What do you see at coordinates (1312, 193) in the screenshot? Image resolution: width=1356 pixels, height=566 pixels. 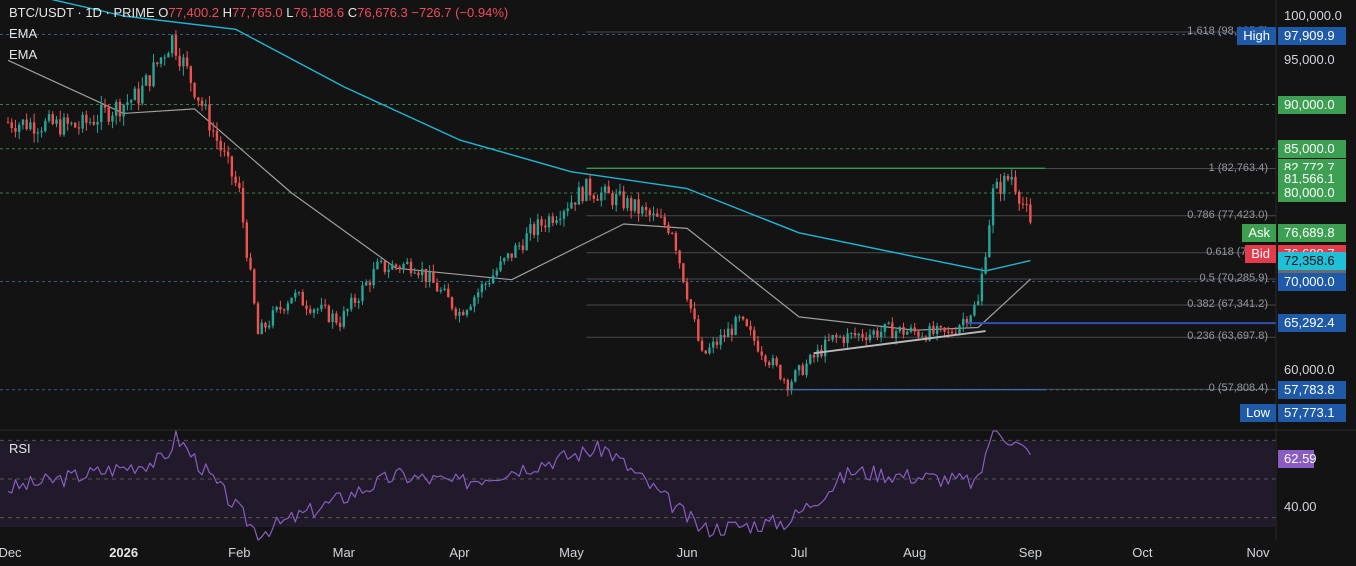 I see `price-tag-green: 80,000.0` at bounding box center [1312, 193].